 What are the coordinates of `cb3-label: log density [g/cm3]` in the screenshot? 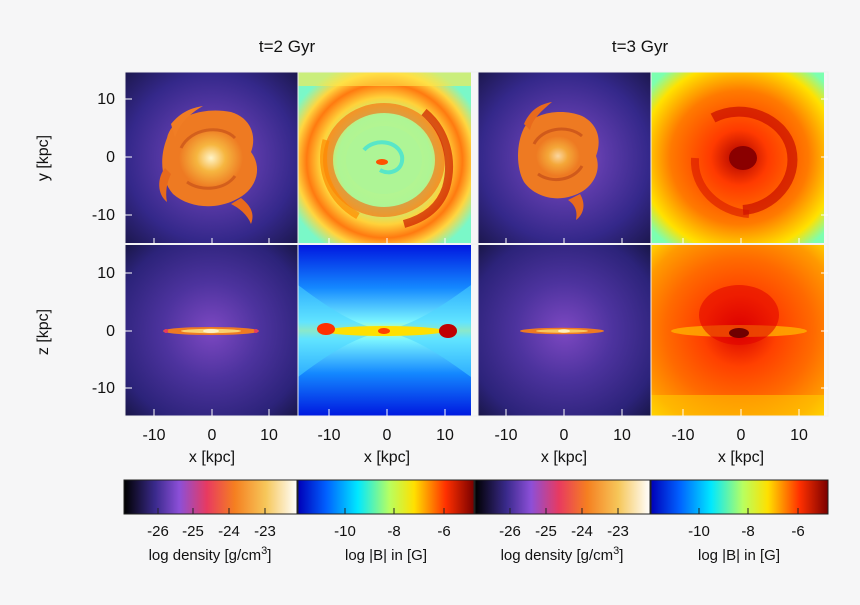 It's located at (562, 554).